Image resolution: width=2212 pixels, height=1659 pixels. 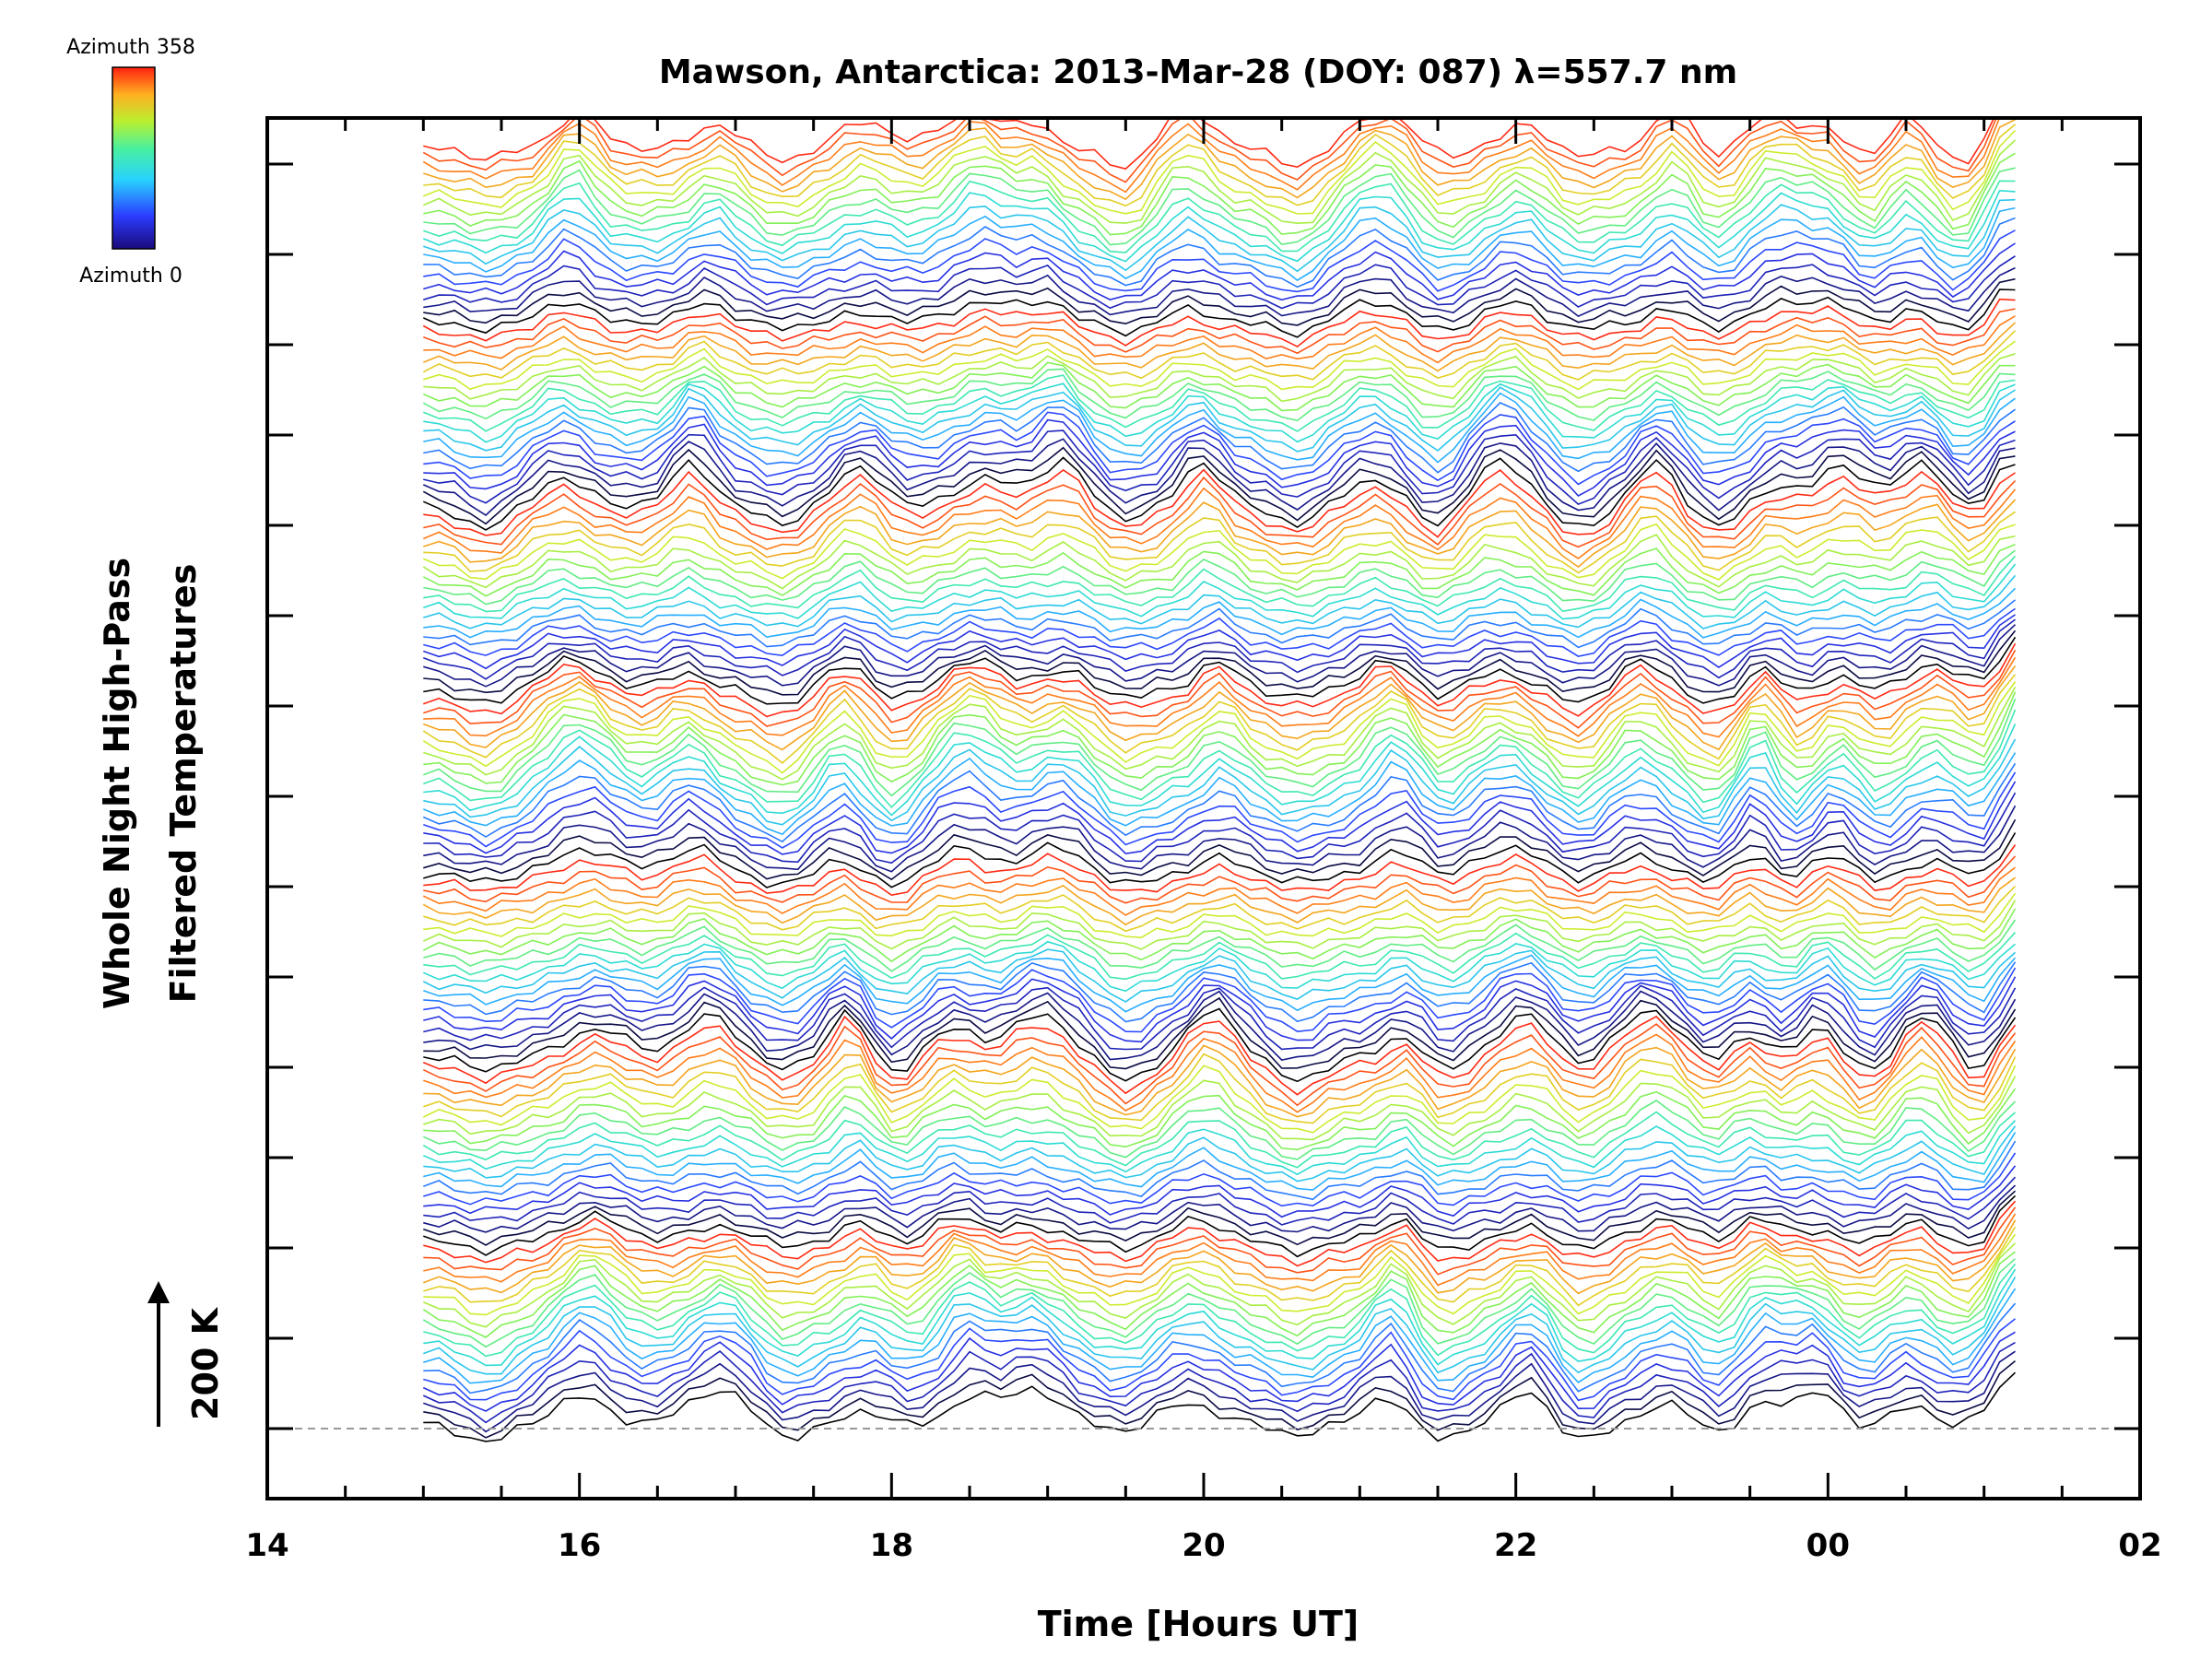 I want to click on scale-arrow-icon, so click(x=158, y=1292).